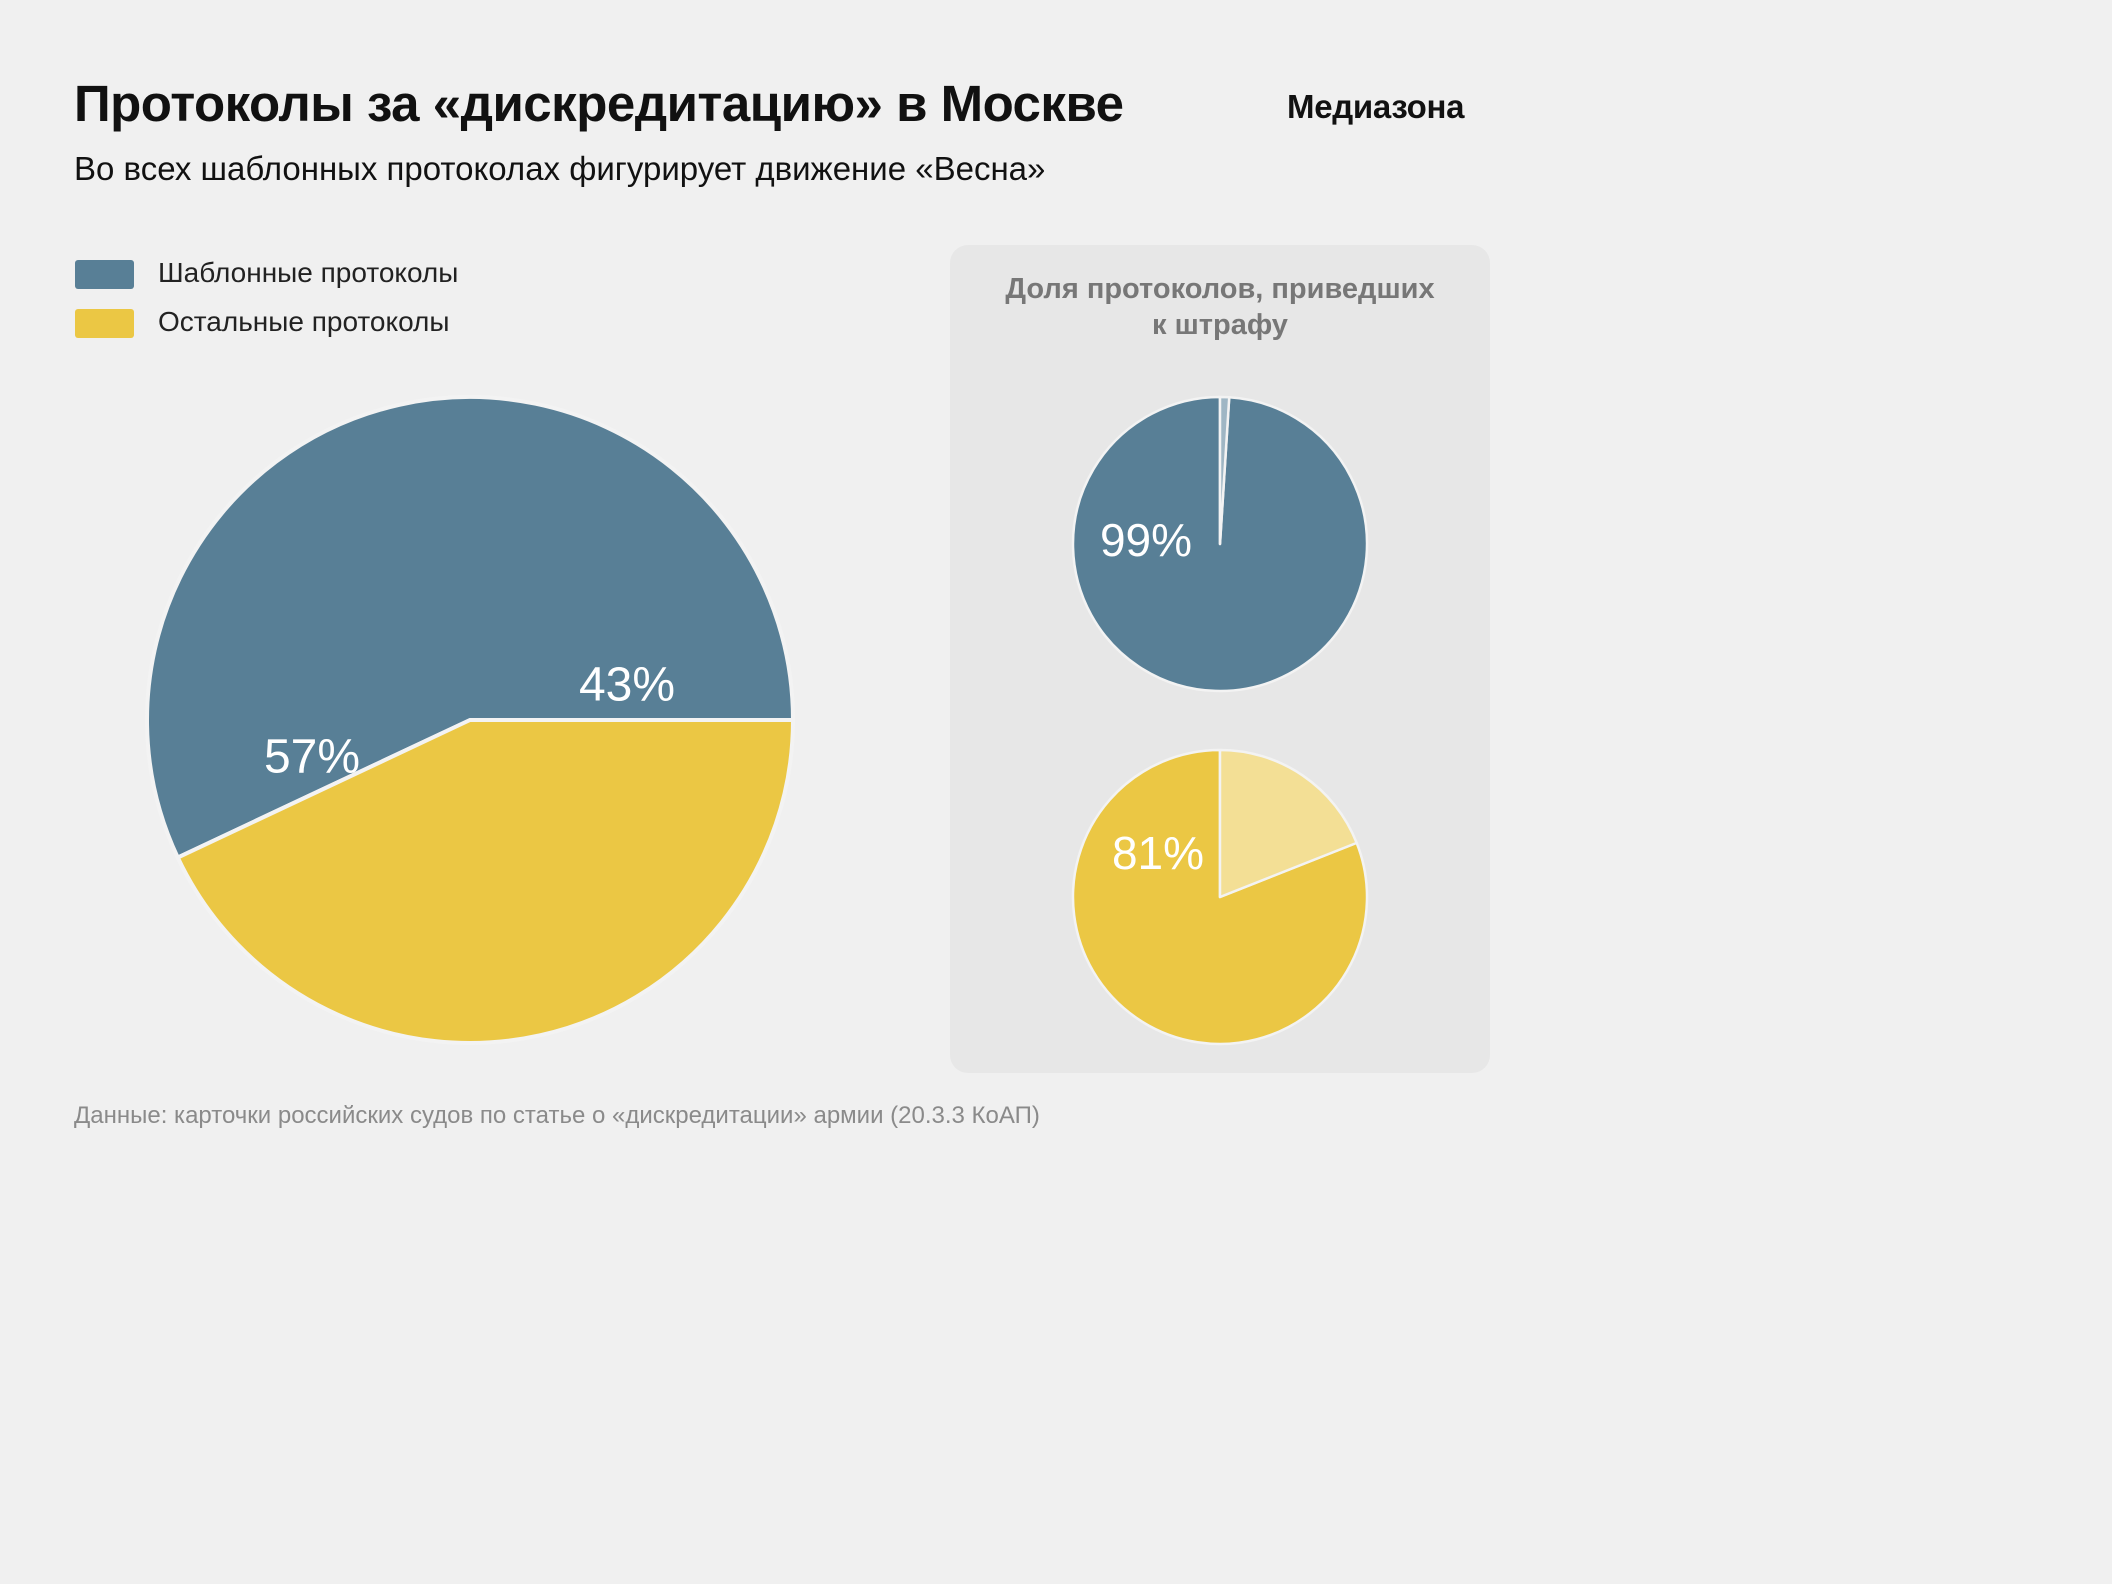  What do you see at coordinates (1376, 106) in the screenshot?
I see `brand-logo: Медиазона` at bounding box center [1376, 106].